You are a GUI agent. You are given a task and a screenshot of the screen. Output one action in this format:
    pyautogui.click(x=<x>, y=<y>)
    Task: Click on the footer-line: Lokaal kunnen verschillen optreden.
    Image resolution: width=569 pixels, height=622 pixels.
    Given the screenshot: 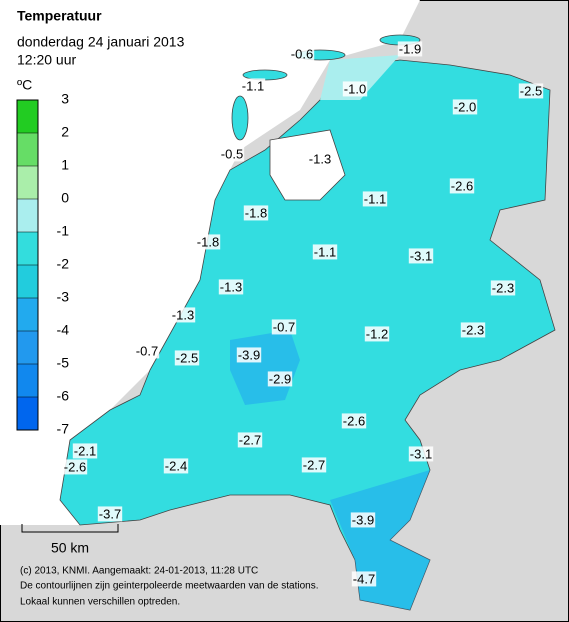 What is the action you would take?
    pyautogui.click(x=100, y=602)
    